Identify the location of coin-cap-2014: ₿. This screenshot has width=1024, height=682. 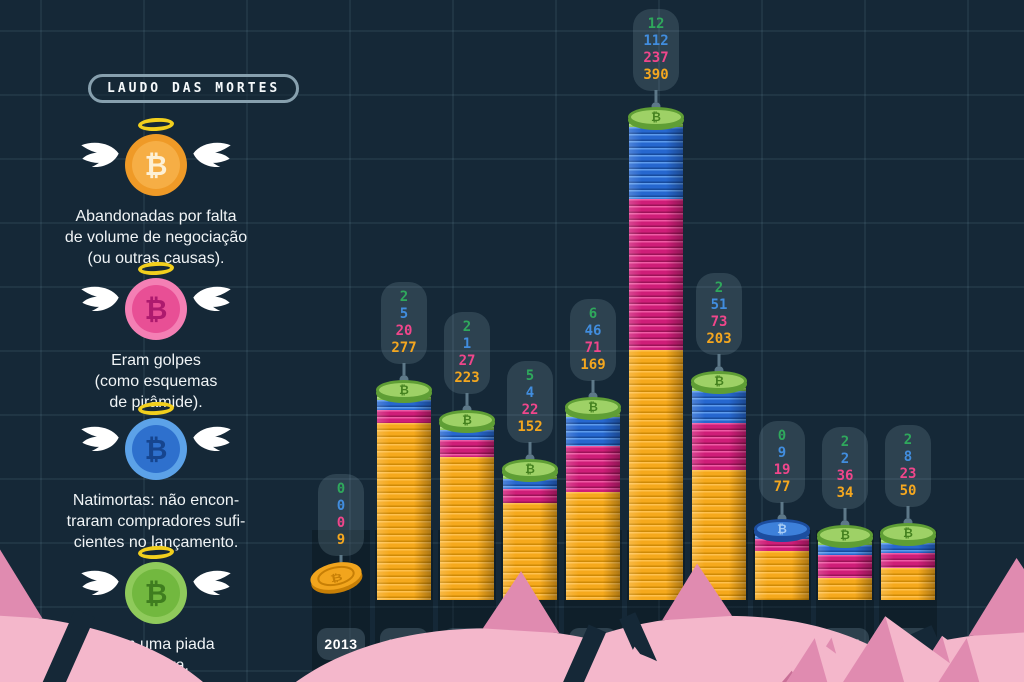
(404, 389).